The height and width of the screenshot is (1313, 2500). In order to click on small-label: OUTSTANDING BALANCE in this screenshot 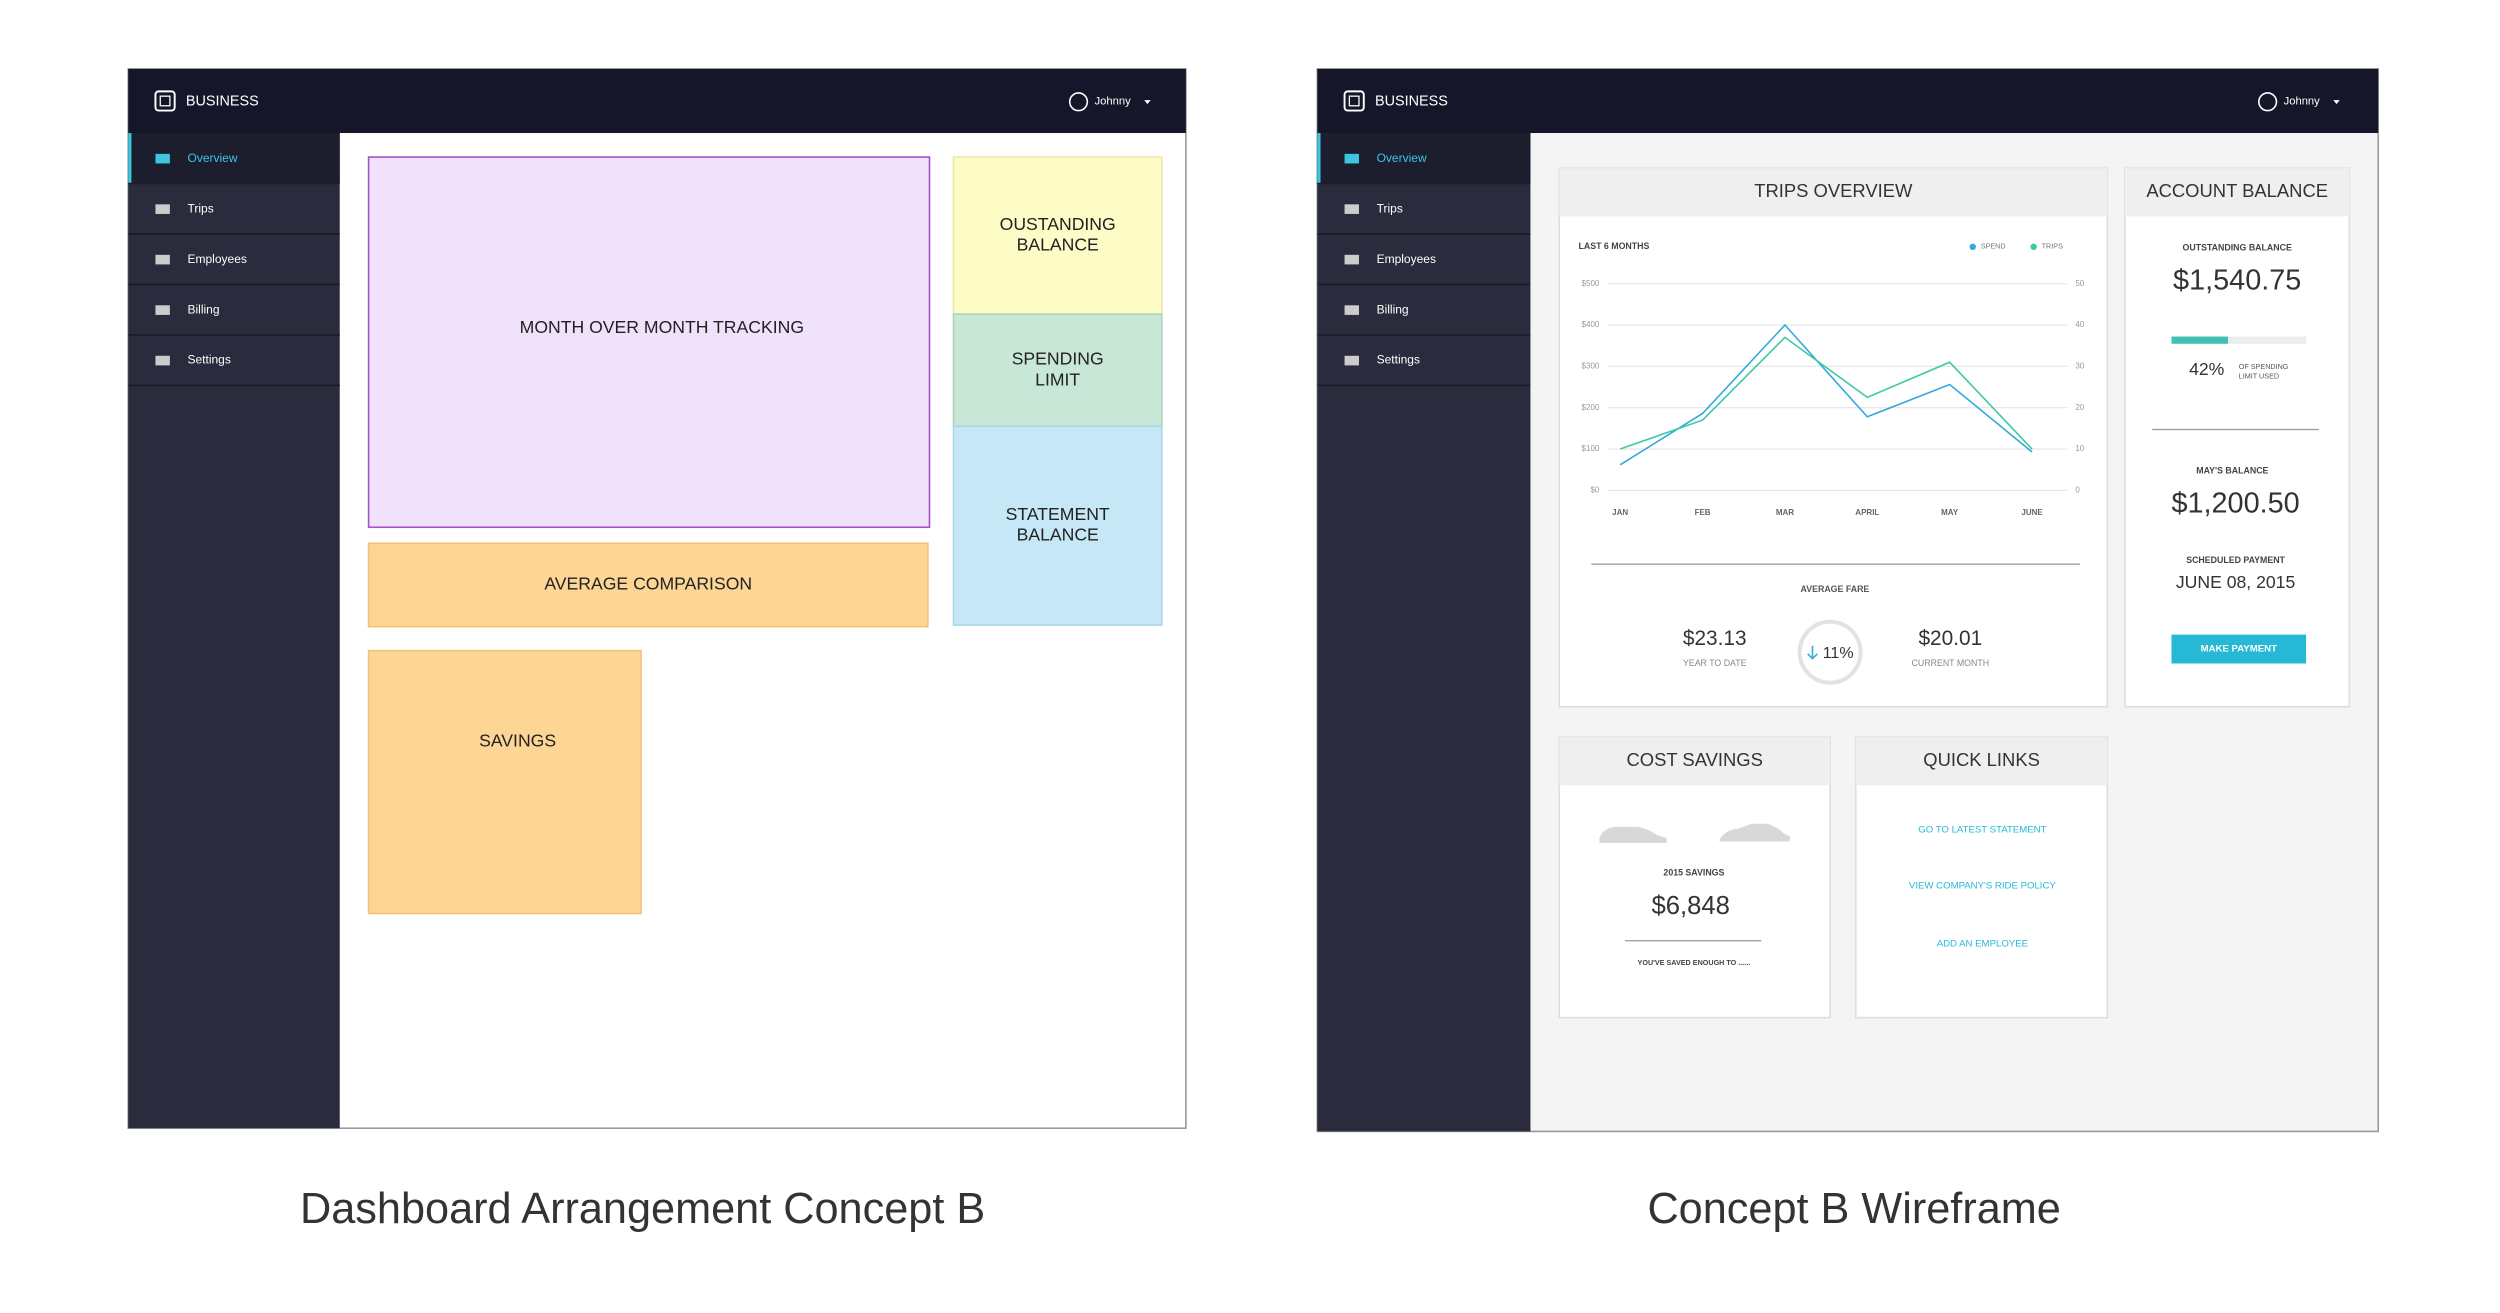, I will do `click(2237, 248)`.